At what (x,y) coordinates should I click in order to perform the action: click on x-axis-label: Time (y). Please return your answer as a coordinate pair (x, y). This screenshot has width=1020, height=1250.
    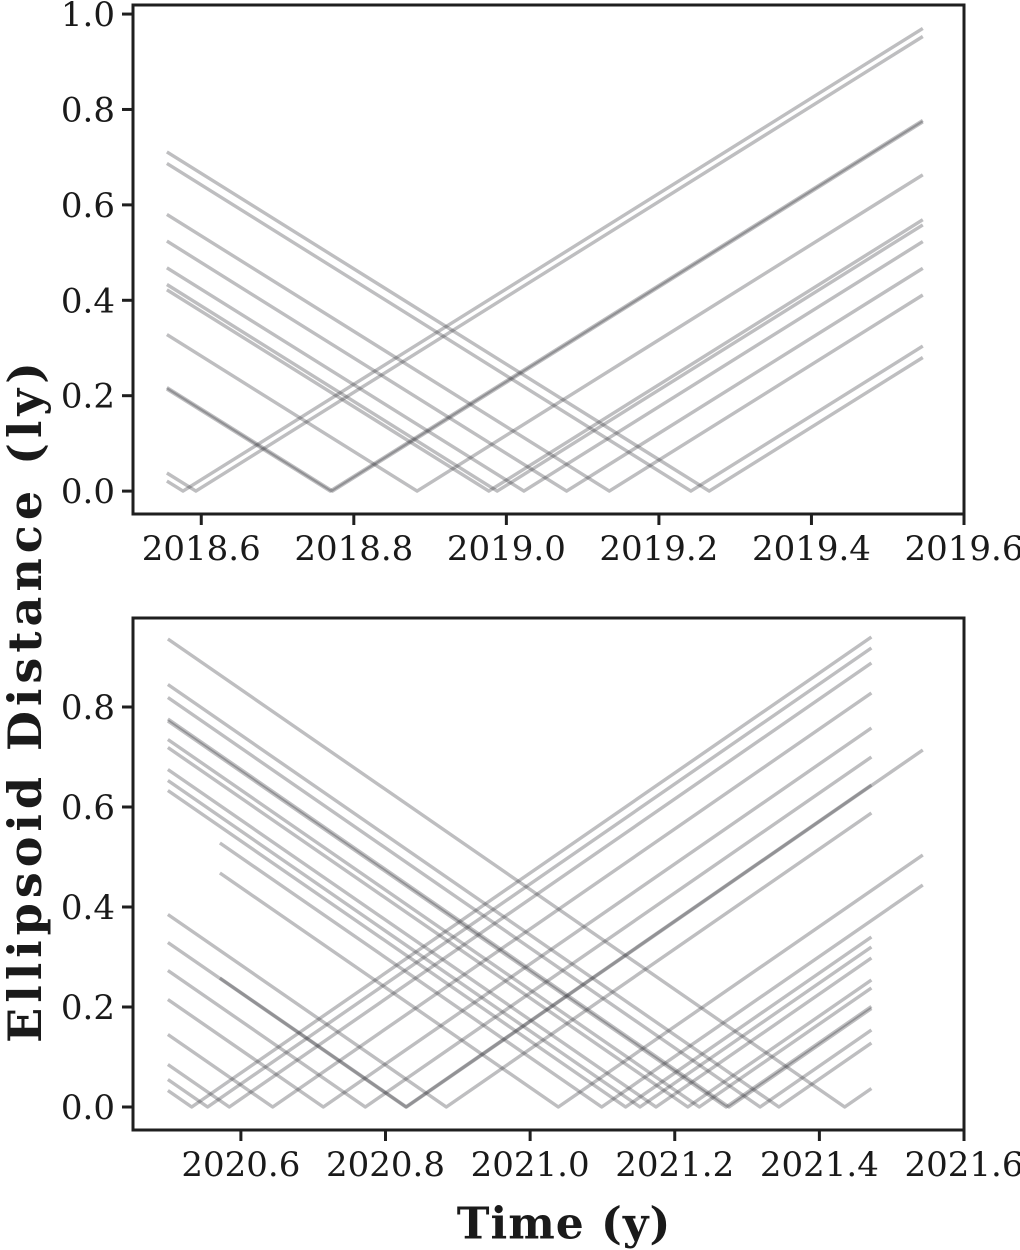
    Looking at the image, I should click on (564, 1224).